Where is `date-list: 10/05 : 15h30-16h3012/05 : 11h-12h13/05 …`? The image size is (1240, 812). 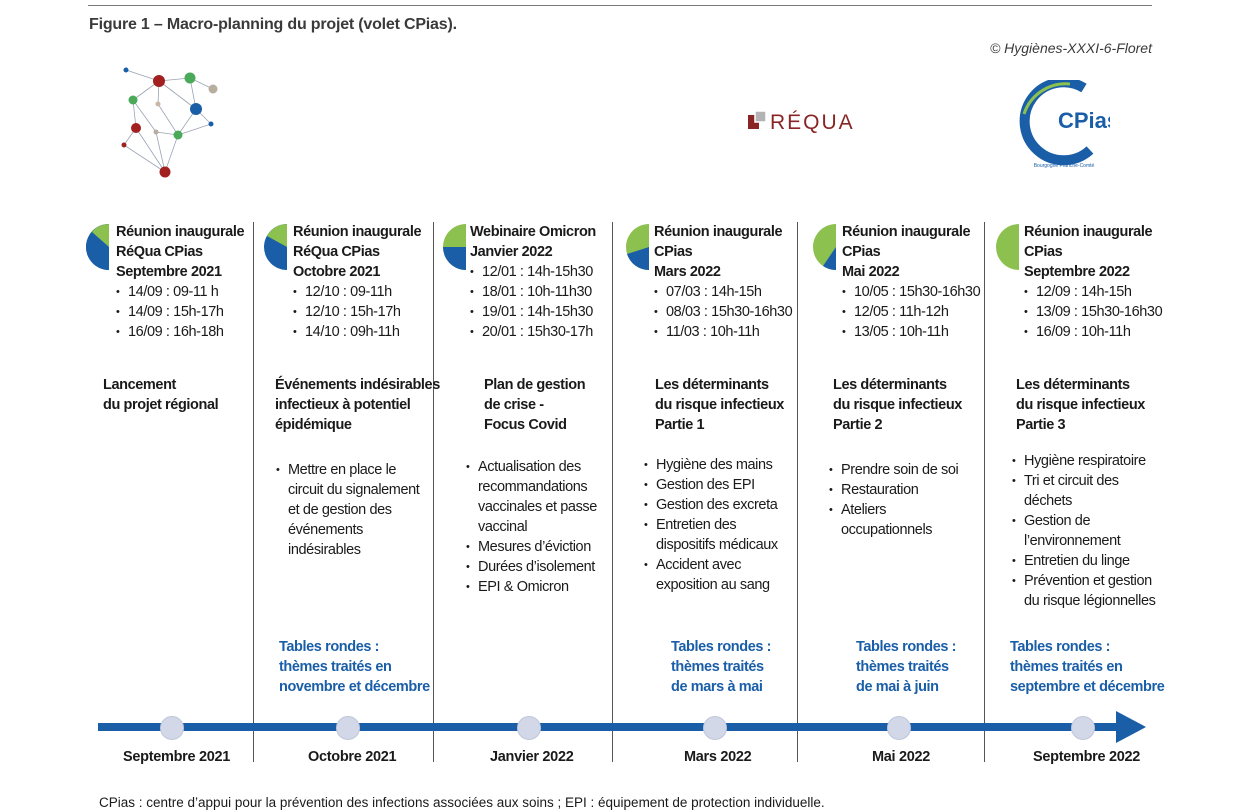 date-list: 10/05 : 15h30-16h3012/05 : 11h-12h13/05 … is located at coordinates (911, 312).